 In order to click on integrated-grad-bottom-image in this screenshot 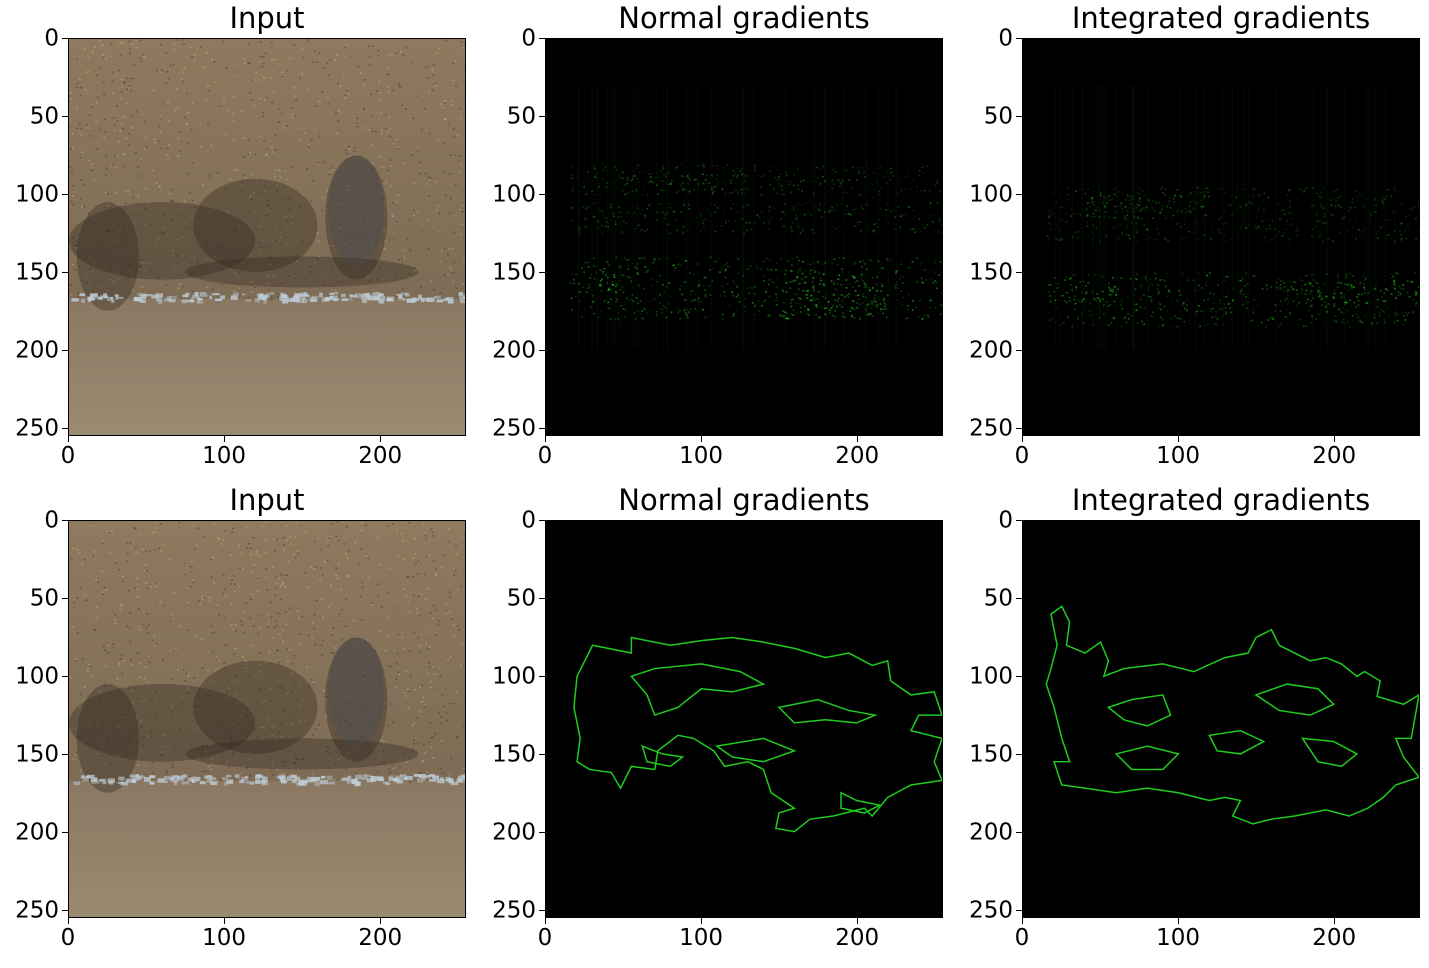, I will do `click(1221, 719)`.